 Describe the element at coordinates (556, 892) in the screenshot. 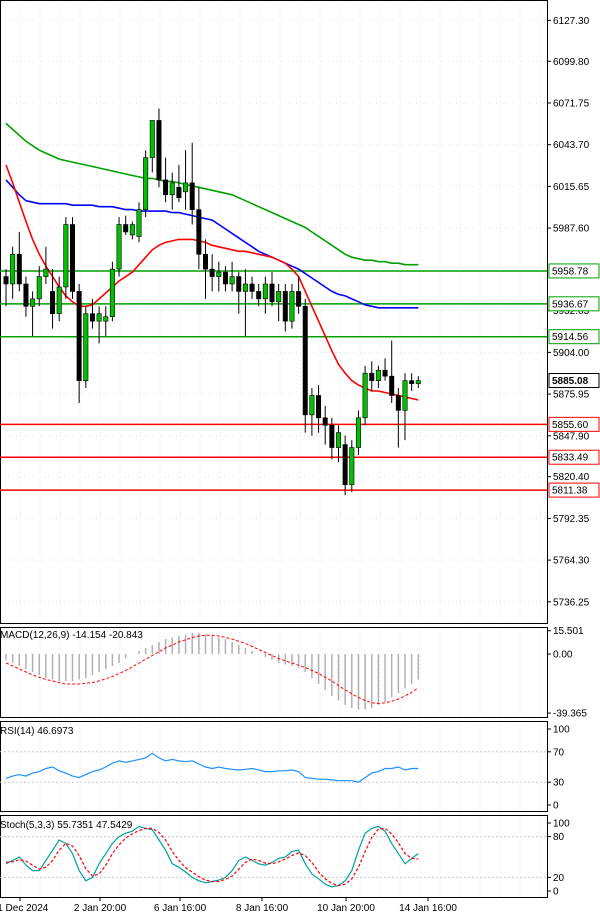

I see `stoch-tick-label: 0` at that location.